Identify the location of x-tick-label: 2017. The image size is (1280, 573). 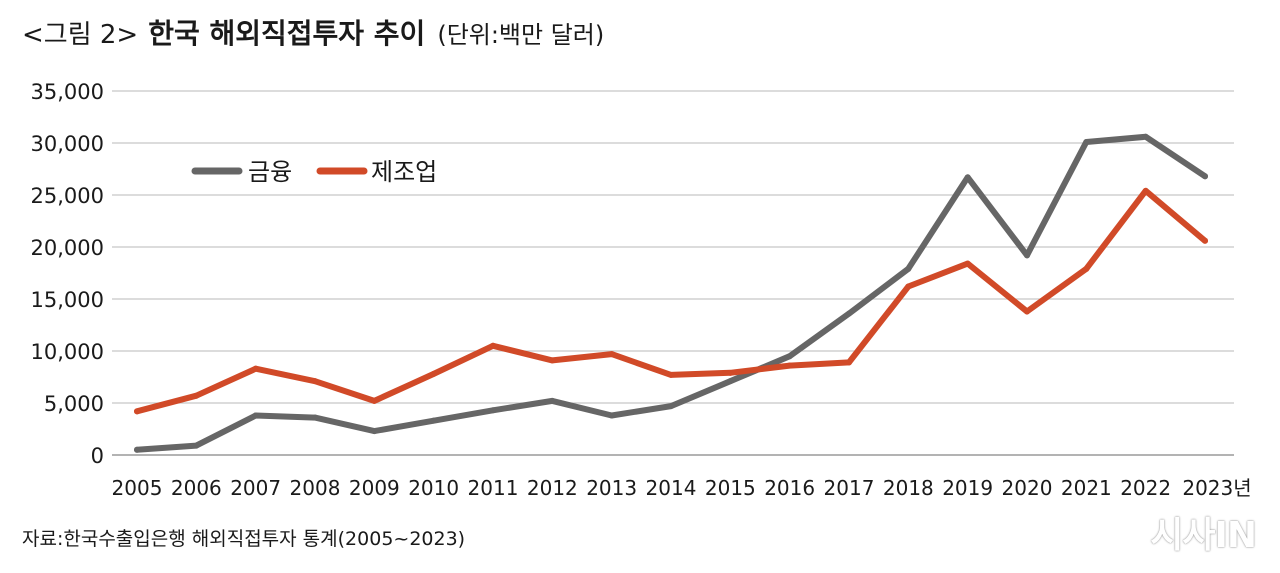
(849, 488).